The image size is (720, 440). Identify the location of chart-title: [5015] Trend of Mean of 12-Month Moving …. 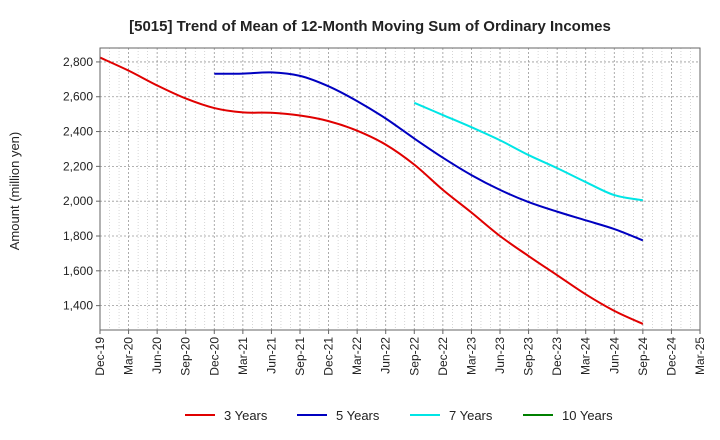
(370, 26).